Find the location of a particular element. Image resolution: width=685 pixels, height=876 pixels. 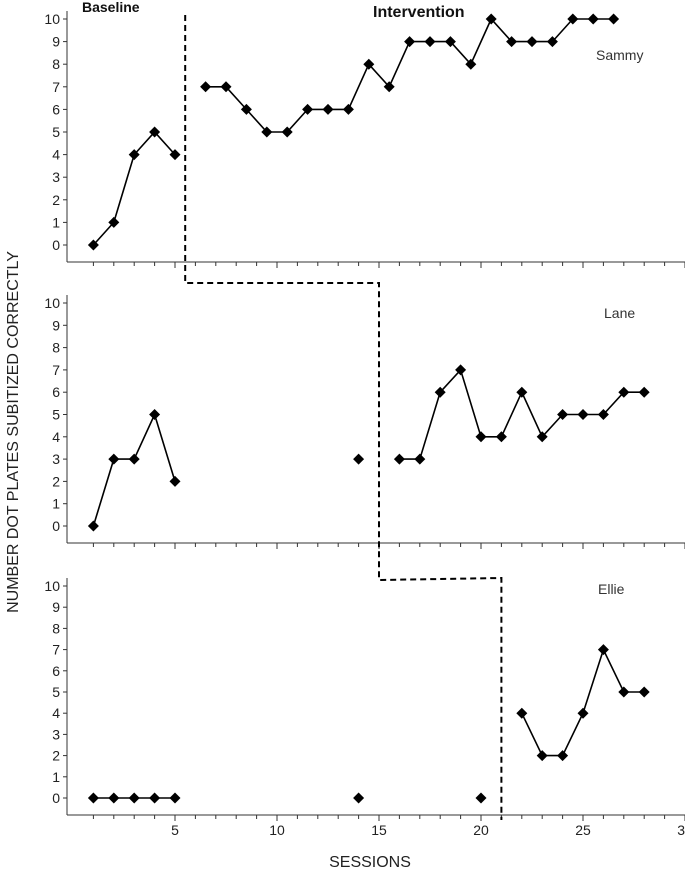

x-tick-label: 5 is located at coordinates (175, 830).